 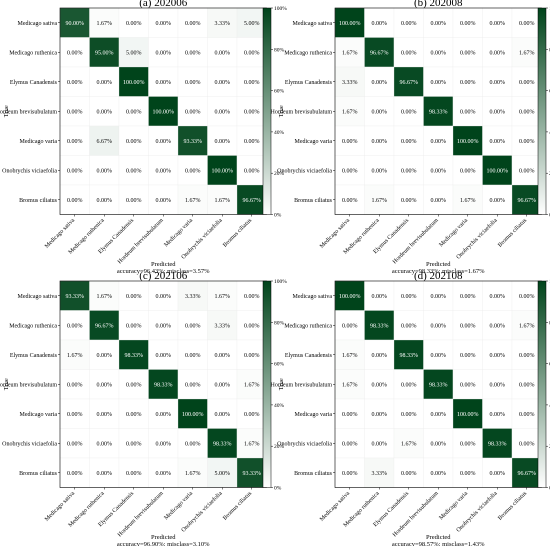 I want to click on y-axis-label: True, so click(x=6, y=384).